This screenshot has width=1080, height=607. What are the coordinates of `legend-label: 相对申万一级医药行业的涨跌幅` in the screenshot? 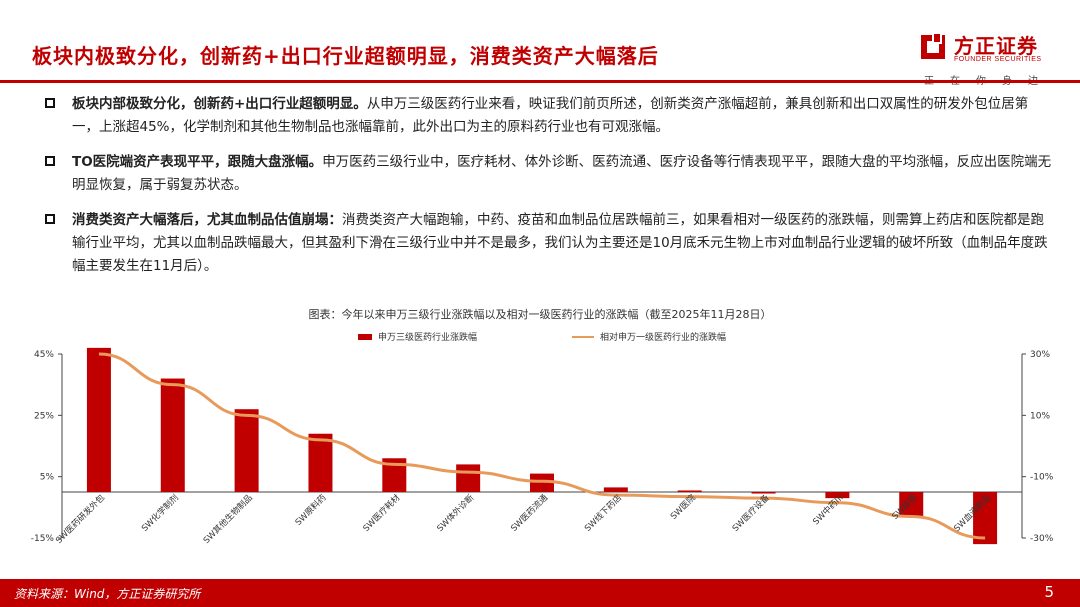 It's located at (663, 338).